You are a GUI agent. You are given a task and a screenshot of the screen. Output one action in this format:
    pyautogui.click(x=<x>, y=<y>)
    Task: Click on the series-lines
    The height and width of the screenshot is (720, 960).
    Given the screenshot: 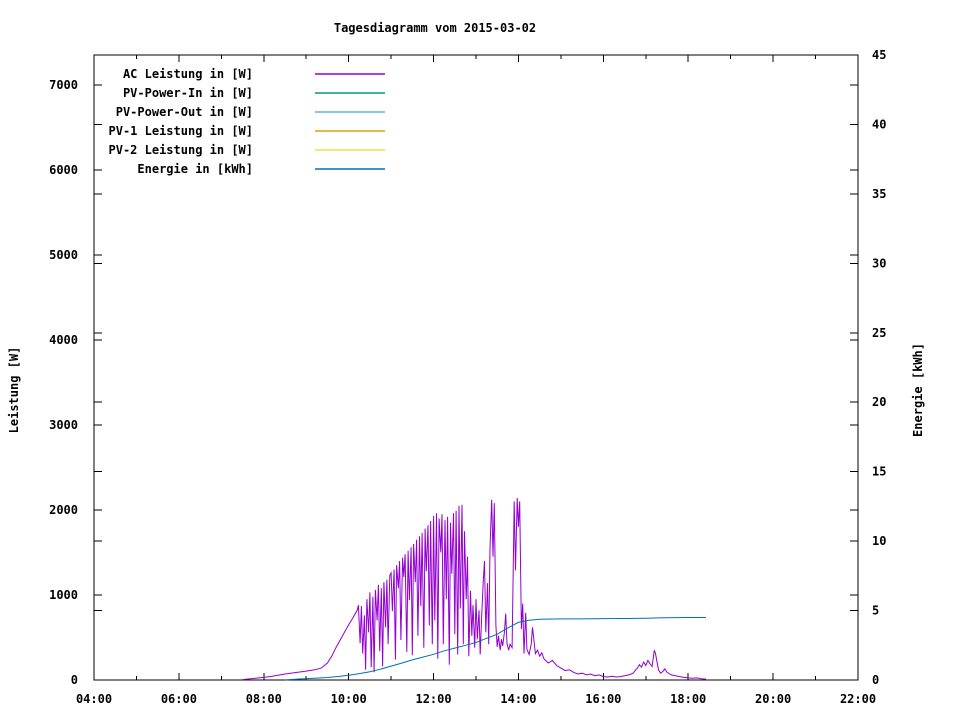 What is the action you would take?
    pyautogui.click(x=474, y=589)
    